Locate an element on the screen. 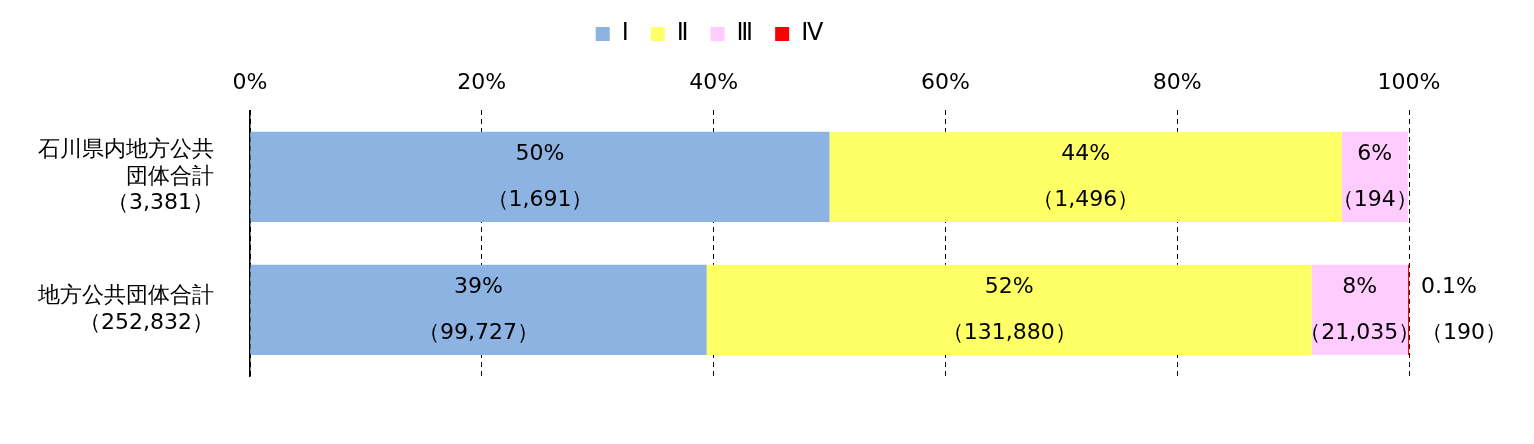  legend-label: Ⅱ is located at coordinates (682, 32).